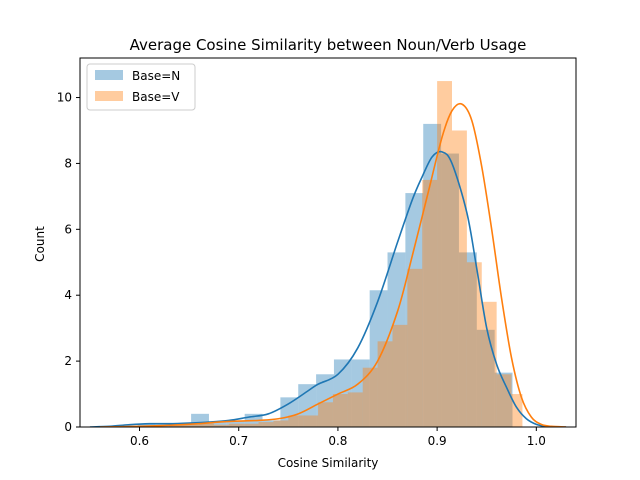 The width and height of the screenshot is (640, 480). What do you see at coordinates (68, 361) in the screenshot?
I see `y-tick-label: 2` at bounding box center [68, 361].